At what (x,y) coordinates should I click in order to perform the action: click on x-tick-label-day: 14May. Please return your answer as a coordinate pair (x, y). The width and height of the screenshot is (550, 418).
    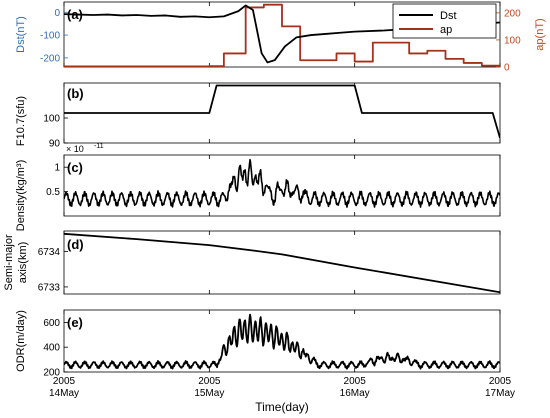
    Looking at the image, I should click on (64, 393).